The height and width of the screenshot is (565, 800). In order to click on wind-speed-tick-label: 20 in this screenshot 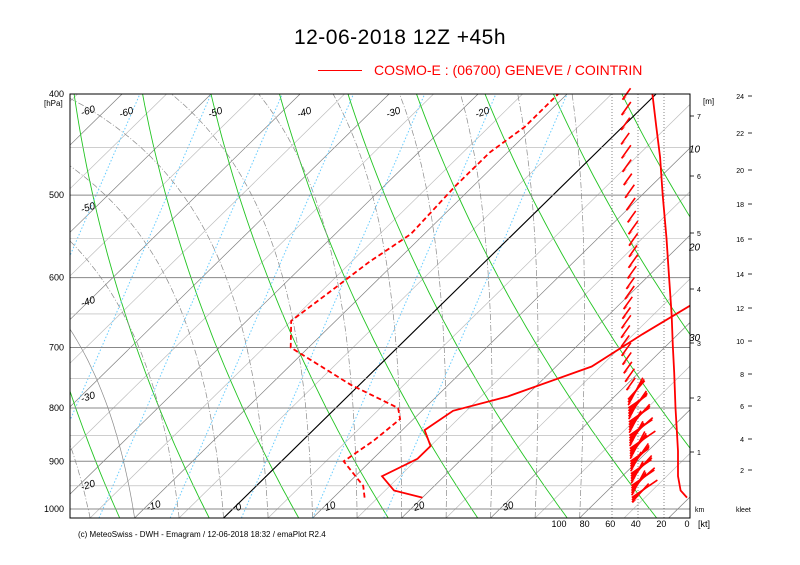, I will do `click(661, 524)`.